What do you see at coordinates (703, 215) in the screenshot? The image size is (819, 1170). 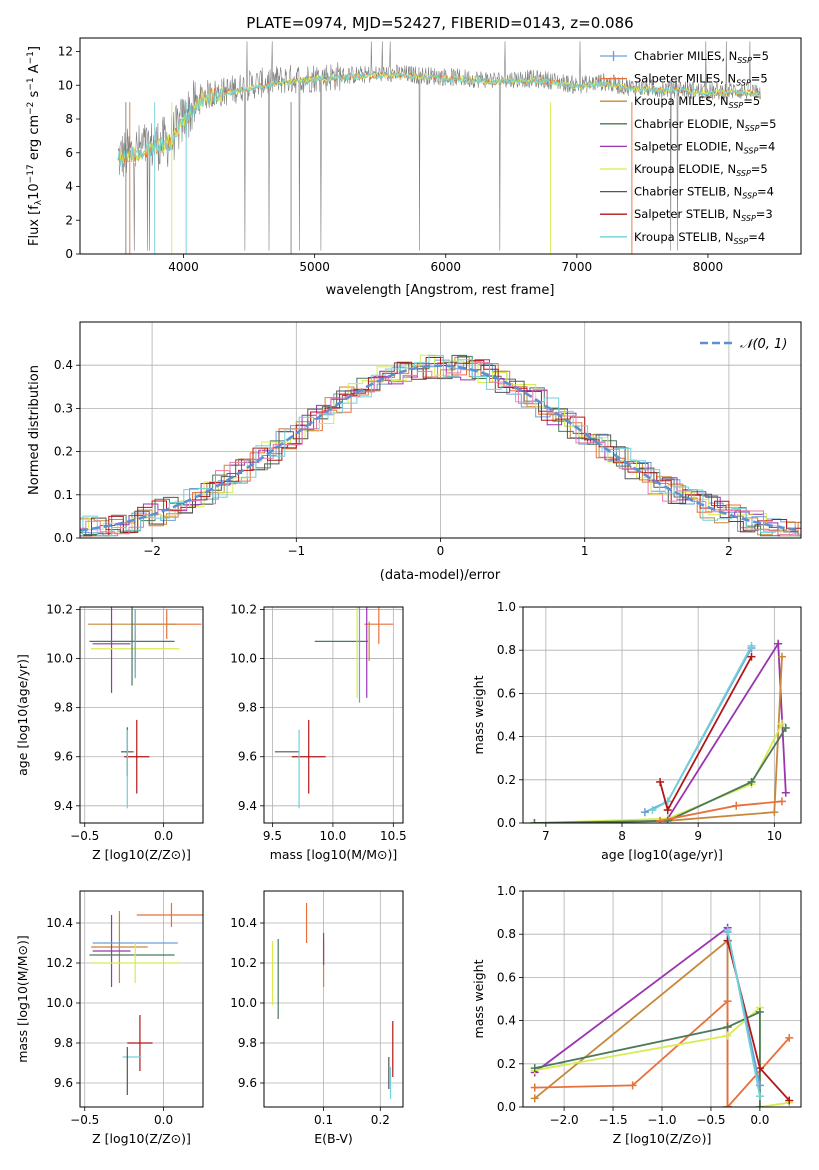 I see `legend-label: Salpeter STELIB, NSSP=3` at bounding box center [703, 215].